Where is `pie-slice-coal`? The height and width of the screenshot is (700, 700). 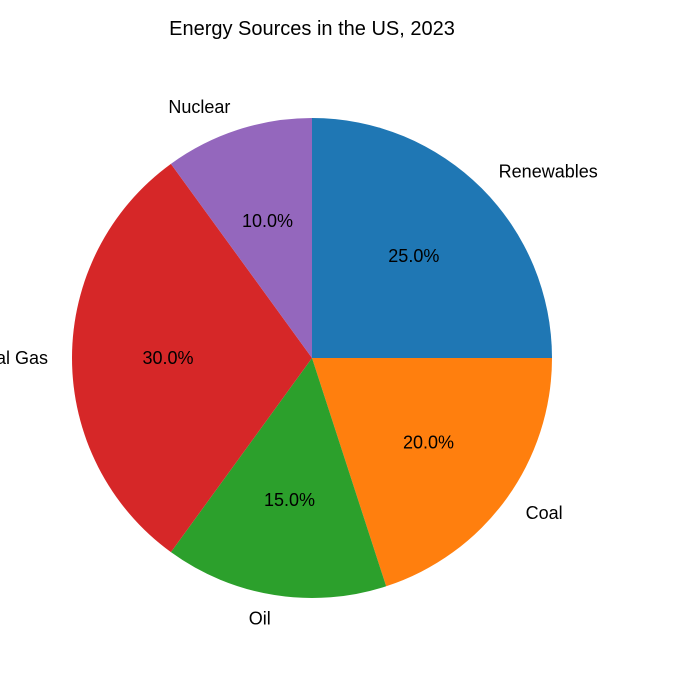
pie-slice-coal is located at coordinates (432, 472).